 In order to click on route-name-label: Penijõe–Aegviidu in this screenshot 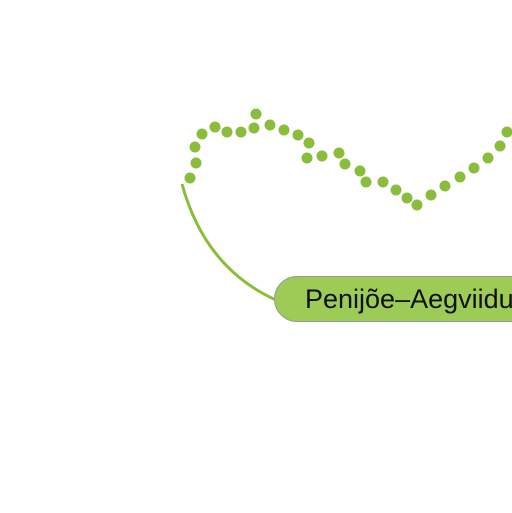, I will do `click(393, 299)`.